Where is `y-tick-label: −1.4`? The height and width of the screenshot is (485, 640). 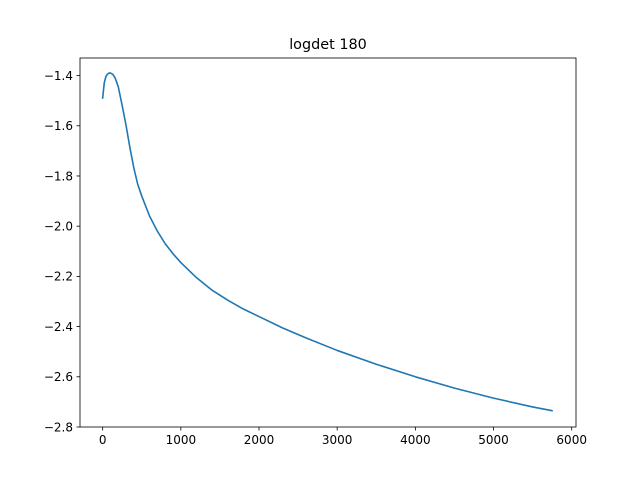
y-tick-label: −1.4 is located at coordinates (58, 76).